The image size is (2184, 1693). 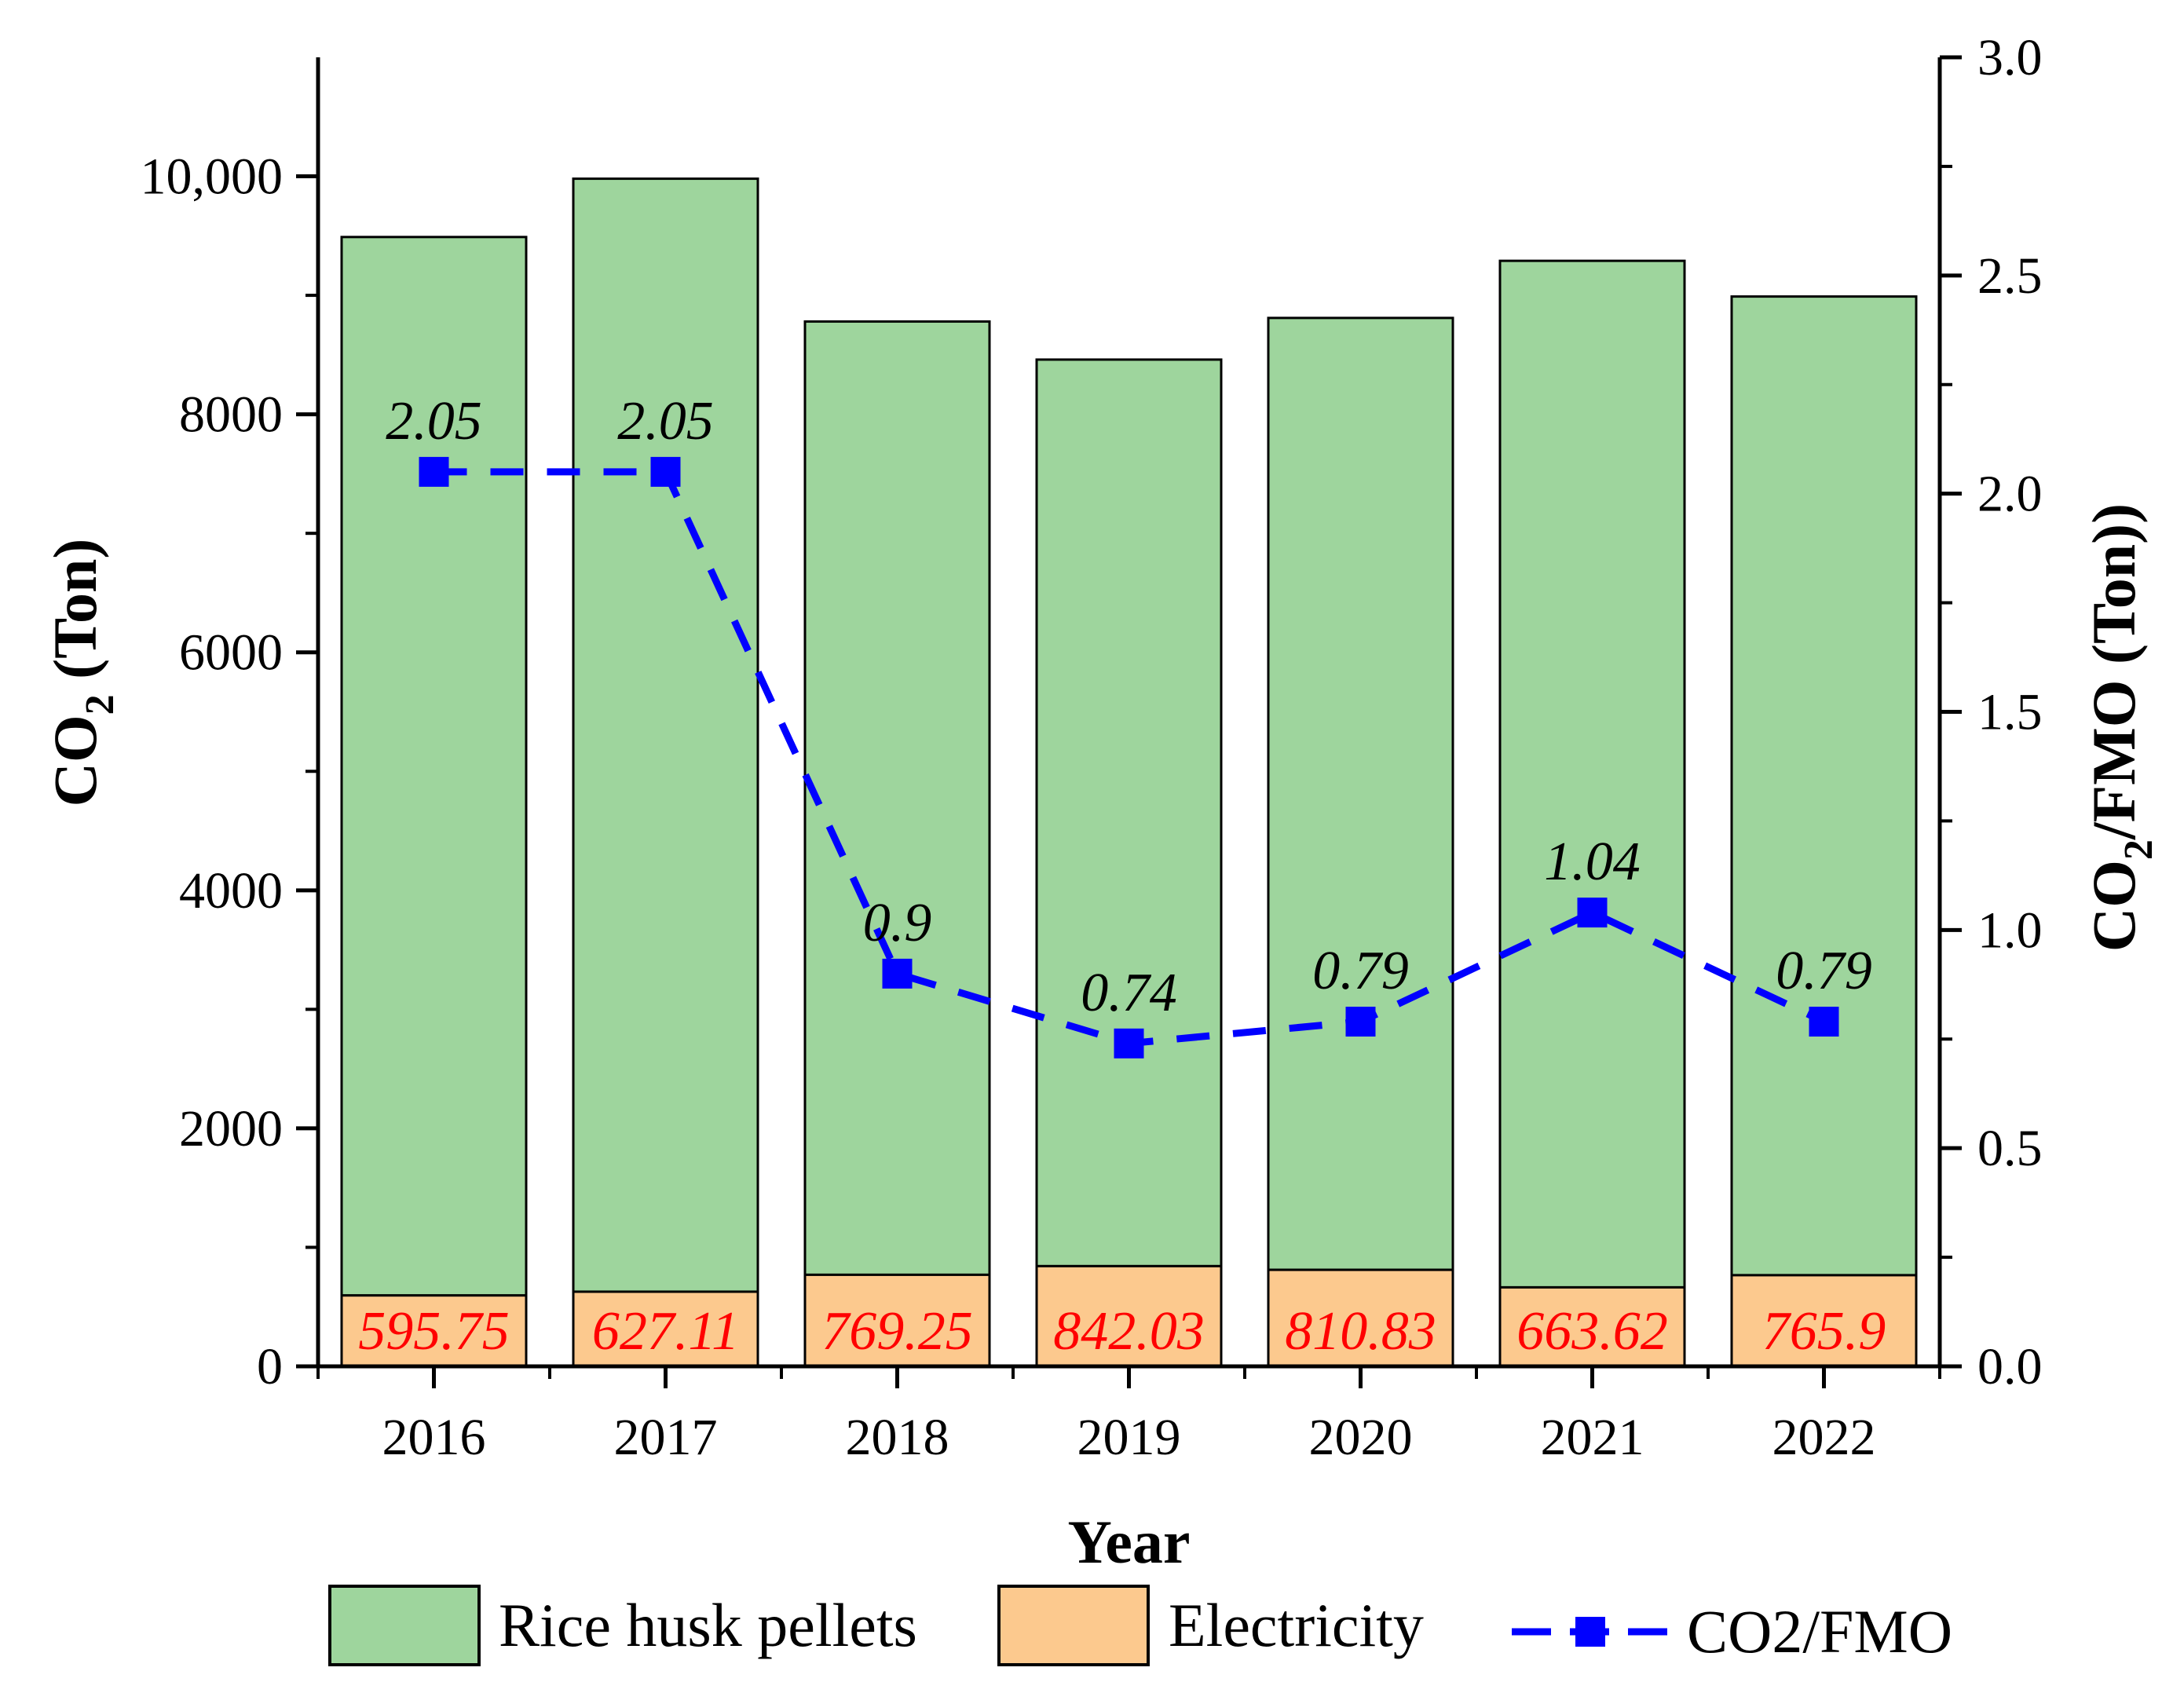 I want to click on rice-husk-bar-2022, so click(x=1824, y=786).